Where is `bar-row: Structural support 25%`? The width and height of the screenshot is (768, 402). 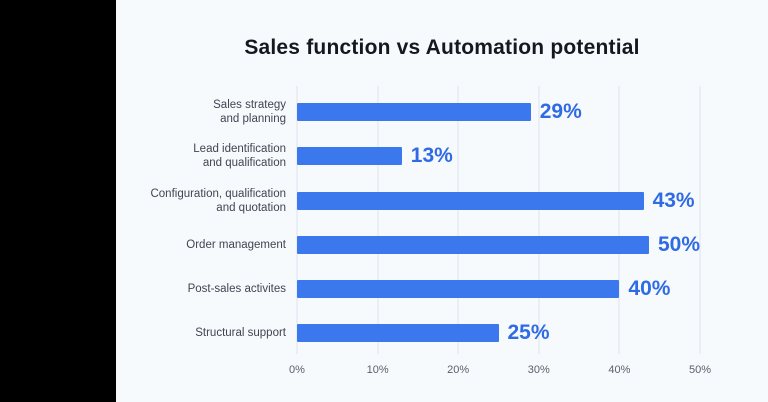 bar-row: Structural support 25% is located at coordinates (442, 332).